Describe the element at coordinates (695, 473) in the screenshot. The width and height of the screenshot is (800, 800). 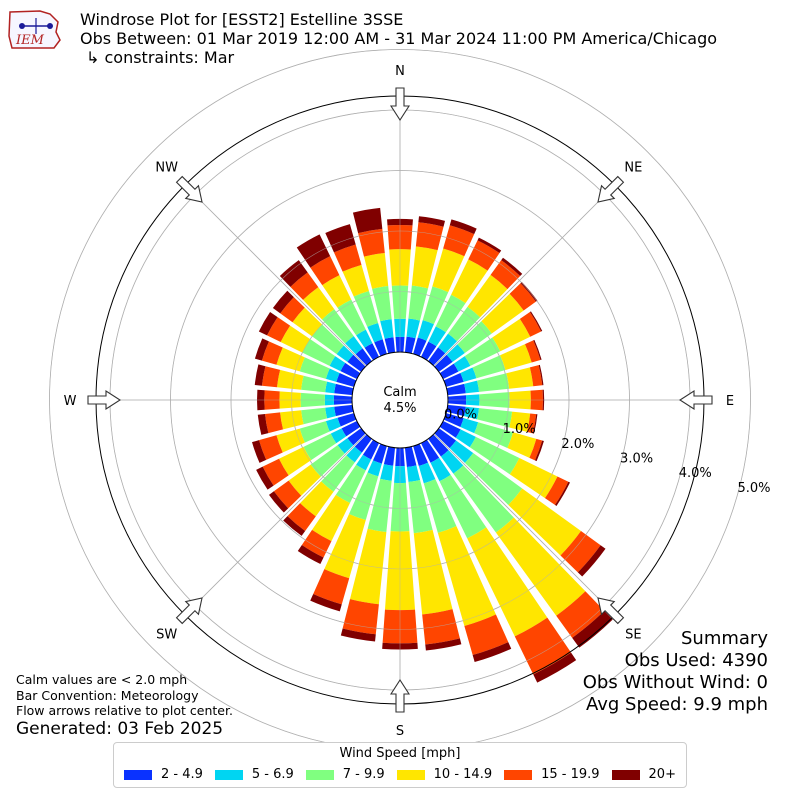
I see `radial-tick-label: 4.0%` at that location.